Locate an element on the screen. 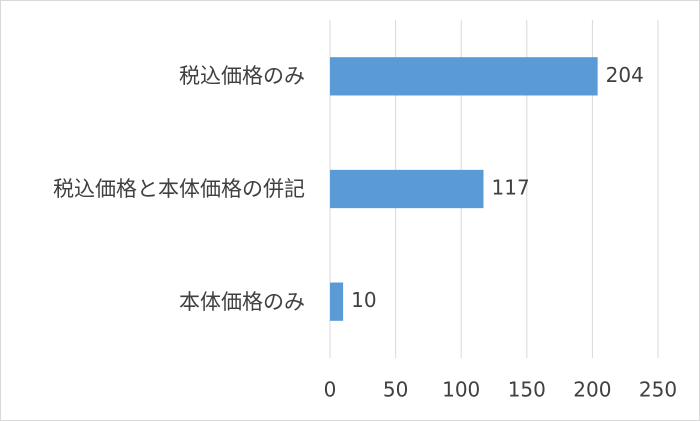 The image size is (700, 421). y-tick-label: 税込価格と本体価格の併記 is located at coordinates (179, 189).